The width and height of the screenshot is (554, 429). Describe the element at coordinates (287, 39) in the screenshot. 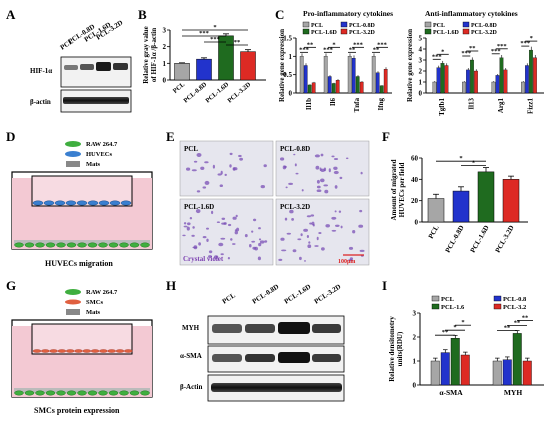

I see `y-tick-label: 1.5` at that location.